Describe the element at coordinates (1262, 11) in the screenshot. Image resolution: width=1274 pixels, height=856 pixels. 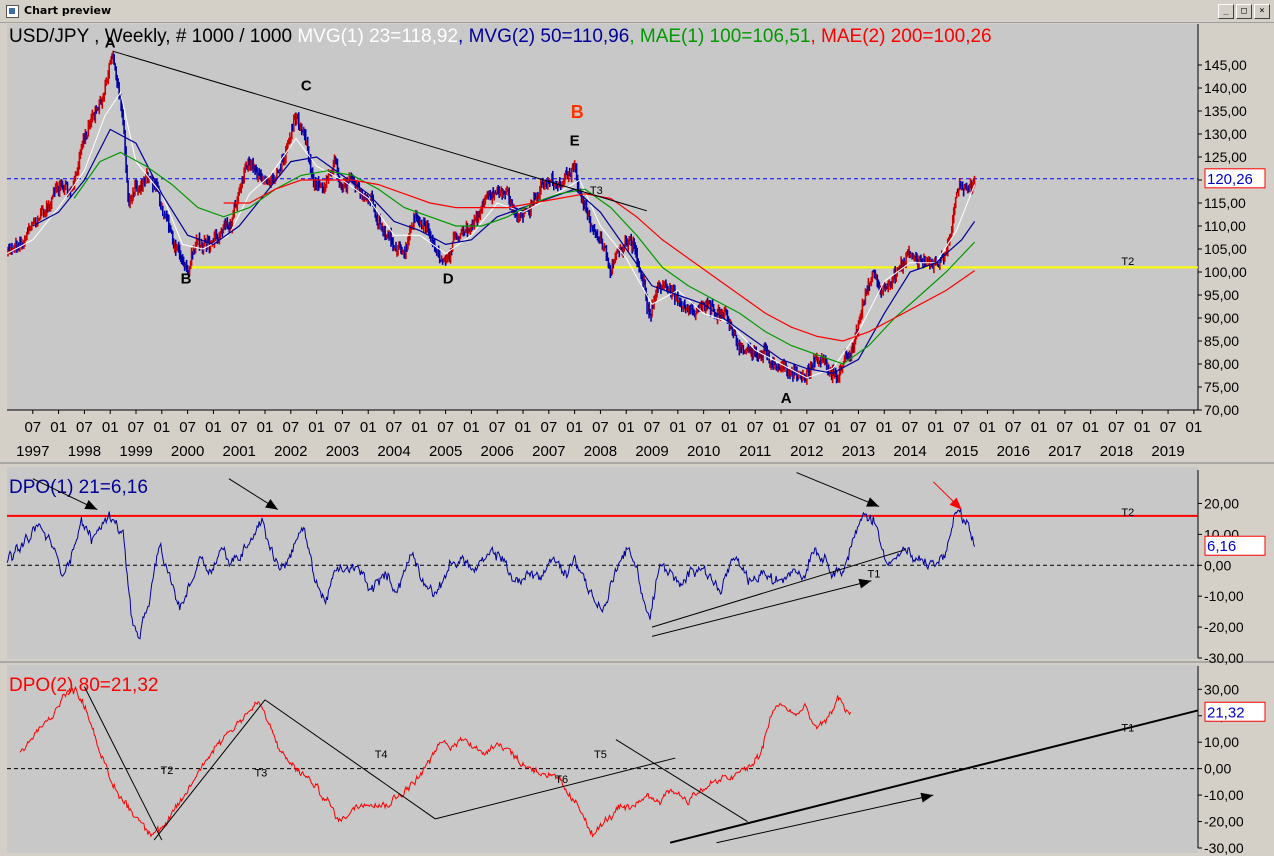
I see `close-icon: ×` at that location.